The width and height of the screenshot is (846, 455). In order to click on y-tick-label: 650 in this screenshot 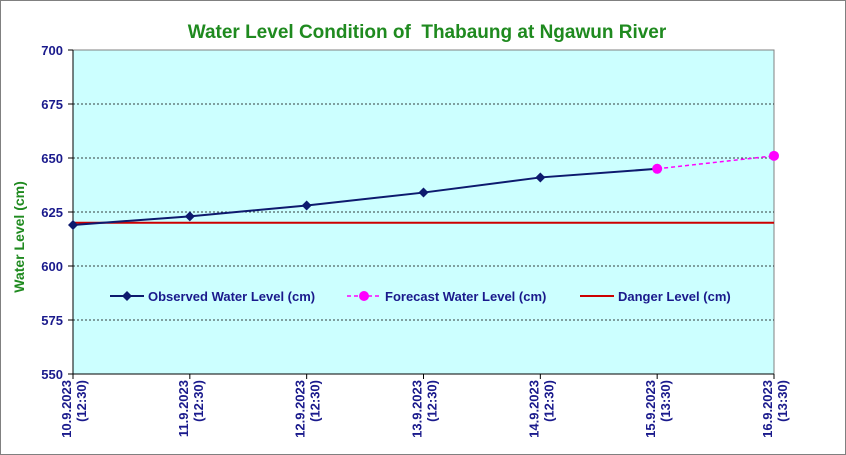, I will do `click(52, 158)`.